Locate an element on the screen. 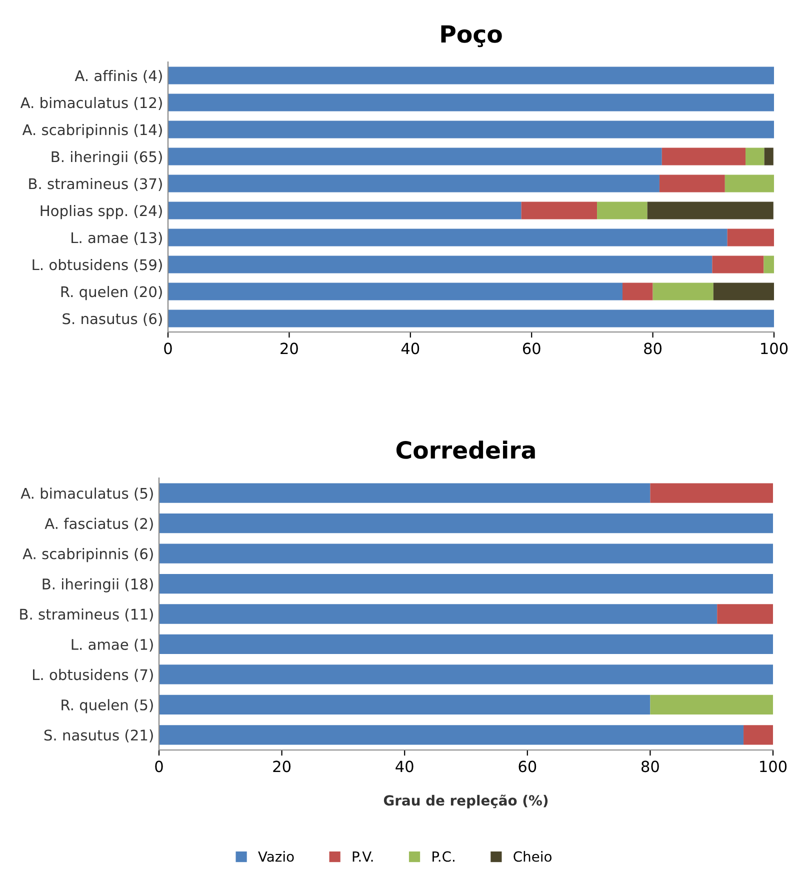 The width and height of the screenshot is (788, 877). chart-title: Poço is located at coordinates (471, 36).